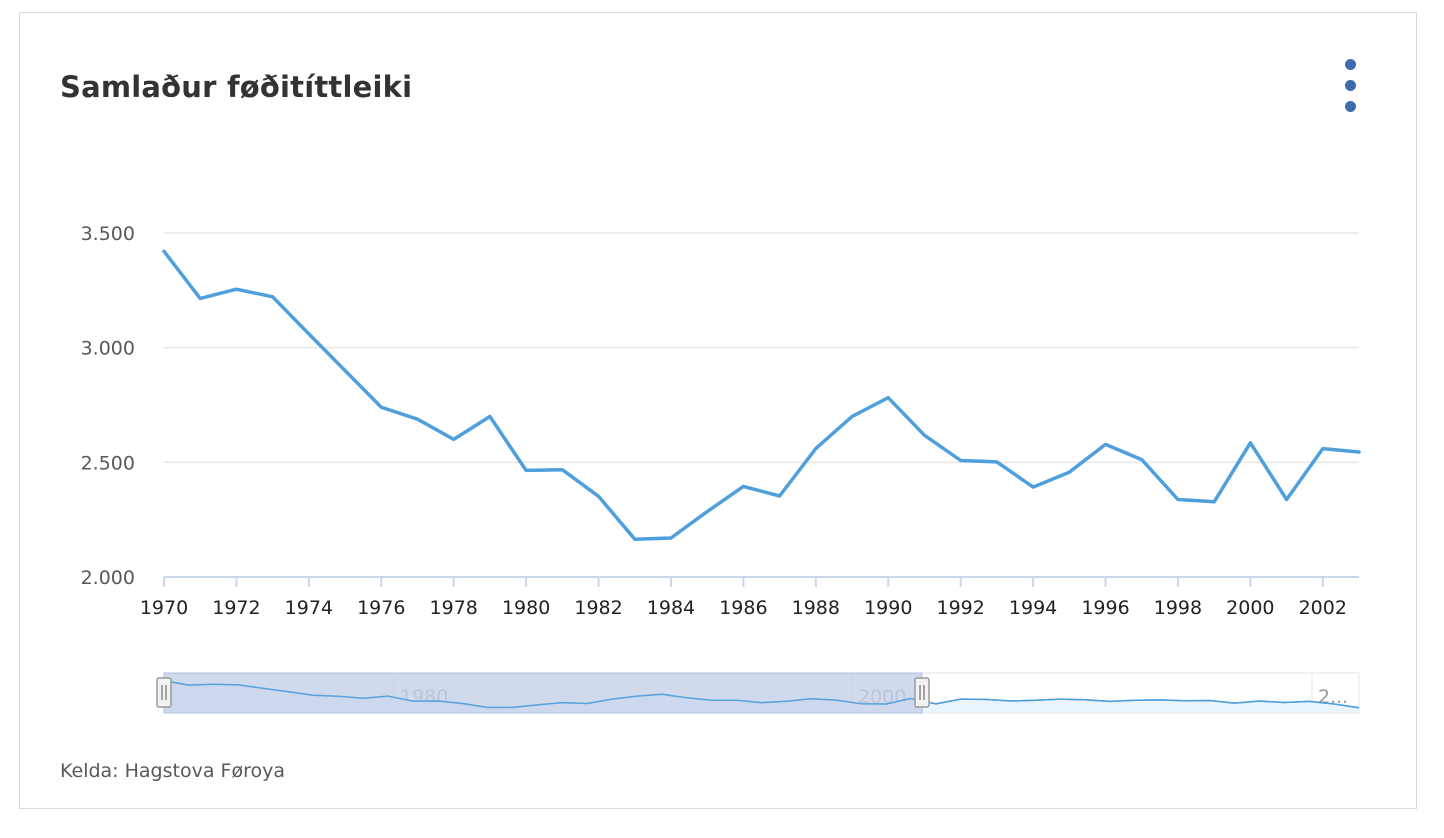 This screenshot has width=1444, height=838. What do you see at coordinates (1105, 608) in the screenshot?
I see `x-tick-label: 1996` at bounding box center [1105, 608].